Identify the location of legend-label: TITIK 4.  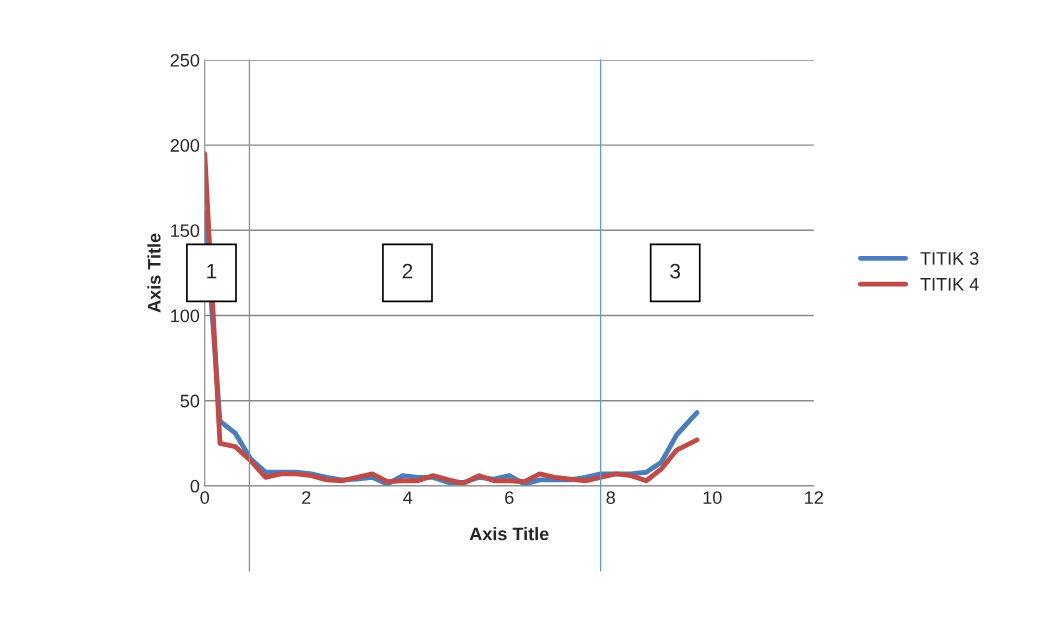
(949, 284).